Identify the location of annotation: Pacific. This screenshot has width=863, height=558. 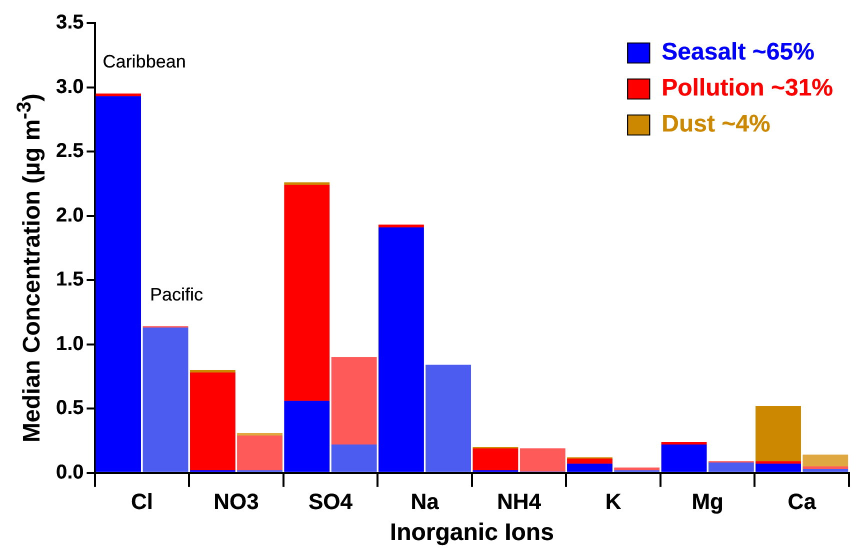
(176, 294).